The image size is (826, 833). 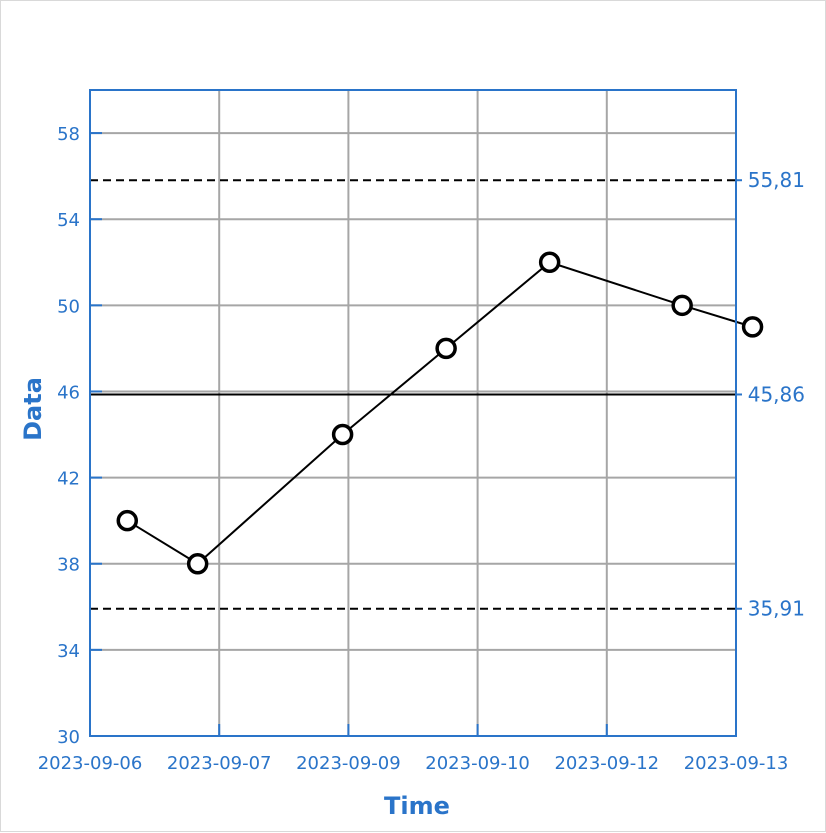 What do you see at coordinates (348, 763) in the screenshot?
I see `x-tick-label: 2023-09-09` at bounding box center [348, 763].